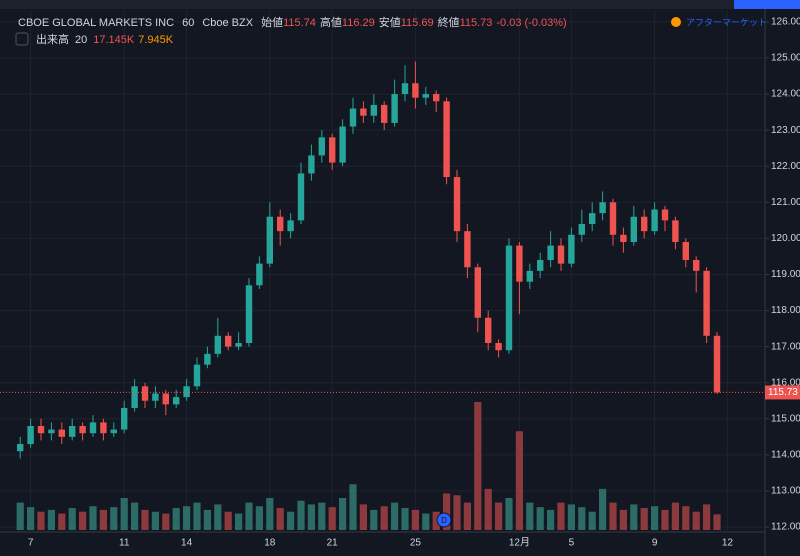 The image size is (800, 556). I want to click on y-tick-label: 126.00, so click(785, 22).